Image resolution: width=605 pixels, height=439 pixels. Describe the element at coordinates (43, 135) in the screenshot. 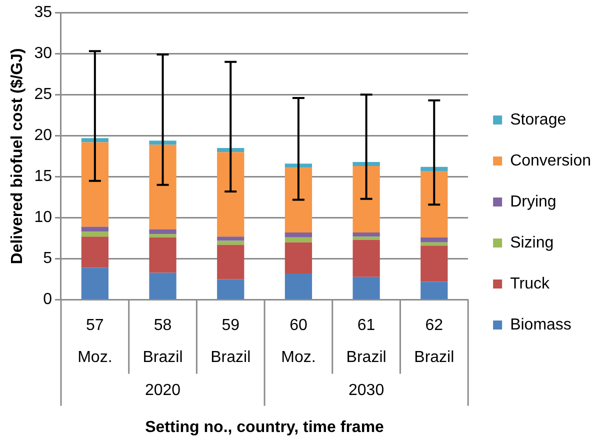

I see `y-tick-label: 20` at that location.